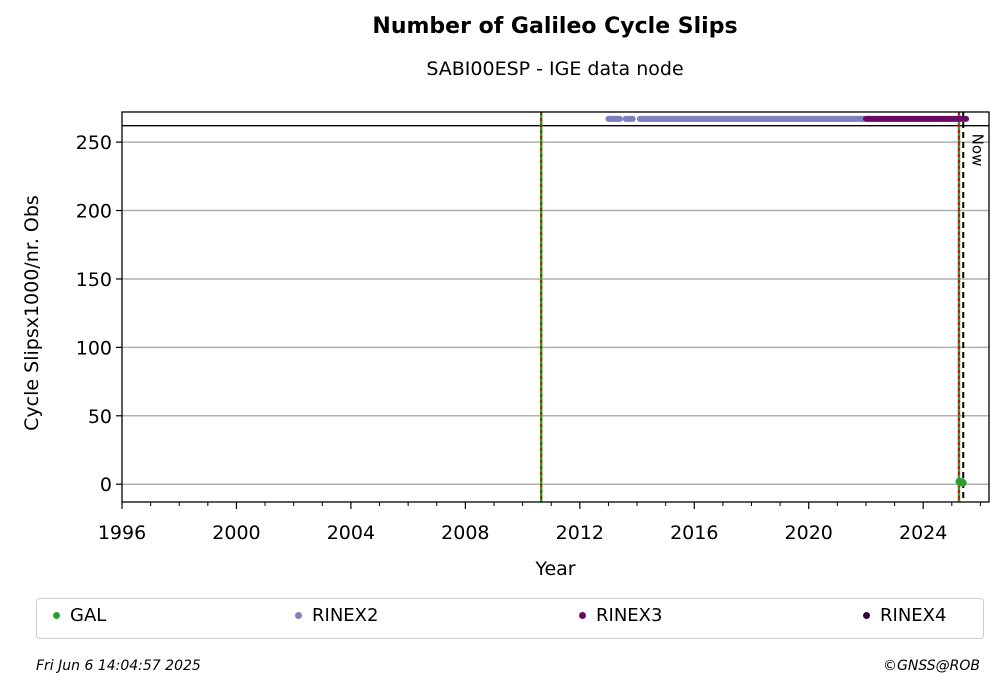  I want to click on chart-subtitle: SABI00ESP - IGE data node, so click(555, 69).